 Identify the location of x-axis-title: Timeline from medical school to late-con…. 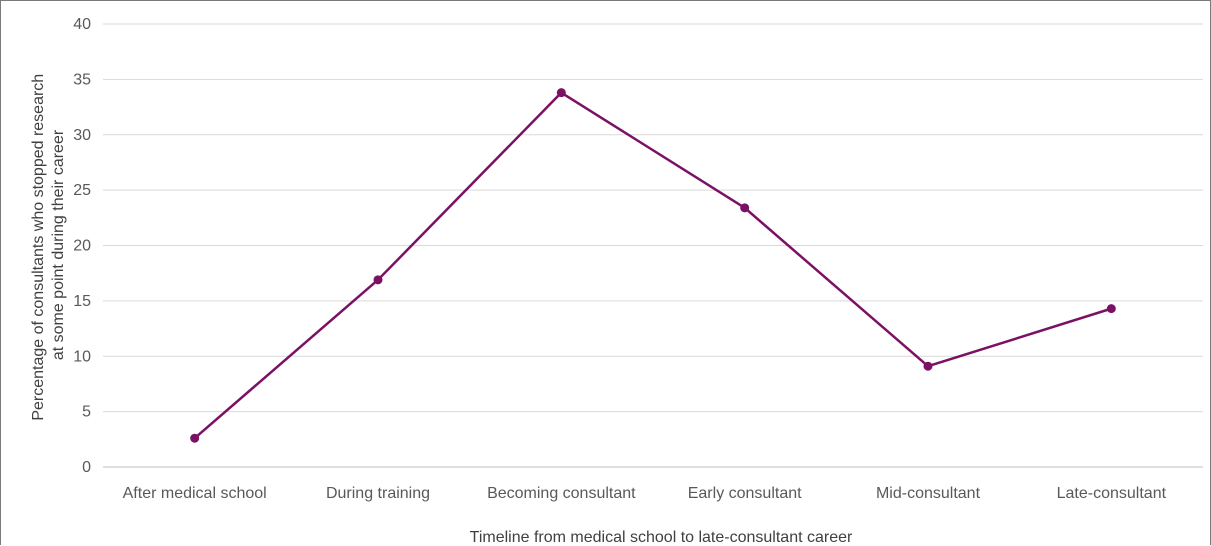
(661, 537).